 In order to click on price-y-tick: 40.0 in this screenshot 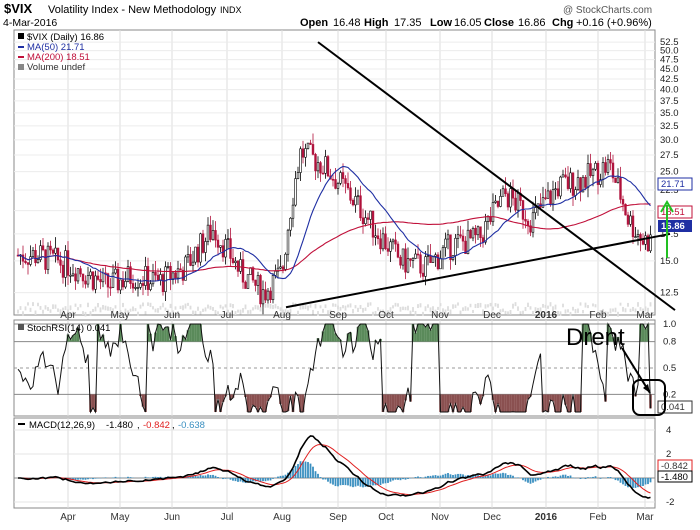, I will do `click(669, 90)`.